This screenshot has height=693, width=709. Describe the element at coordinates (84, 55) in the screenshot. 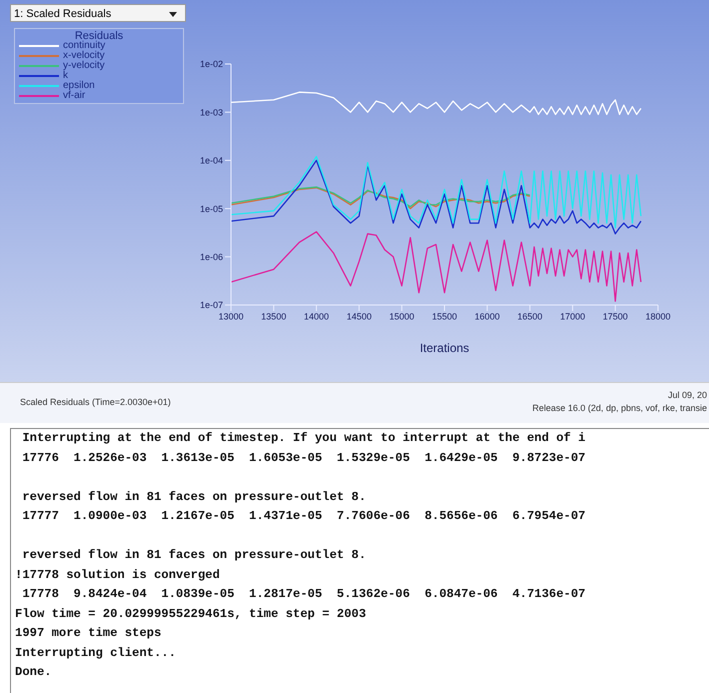

I see `legend-label: x-velocity` at that location.